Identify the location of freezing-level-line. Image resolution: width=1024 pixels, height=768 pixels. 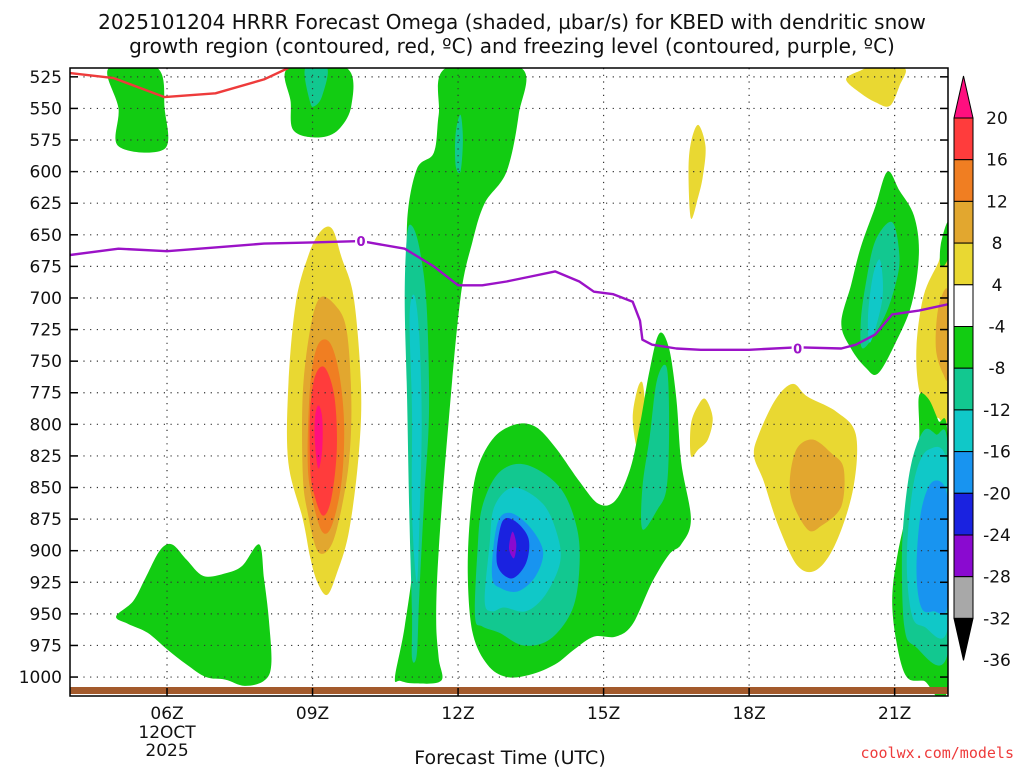
(509, 295).